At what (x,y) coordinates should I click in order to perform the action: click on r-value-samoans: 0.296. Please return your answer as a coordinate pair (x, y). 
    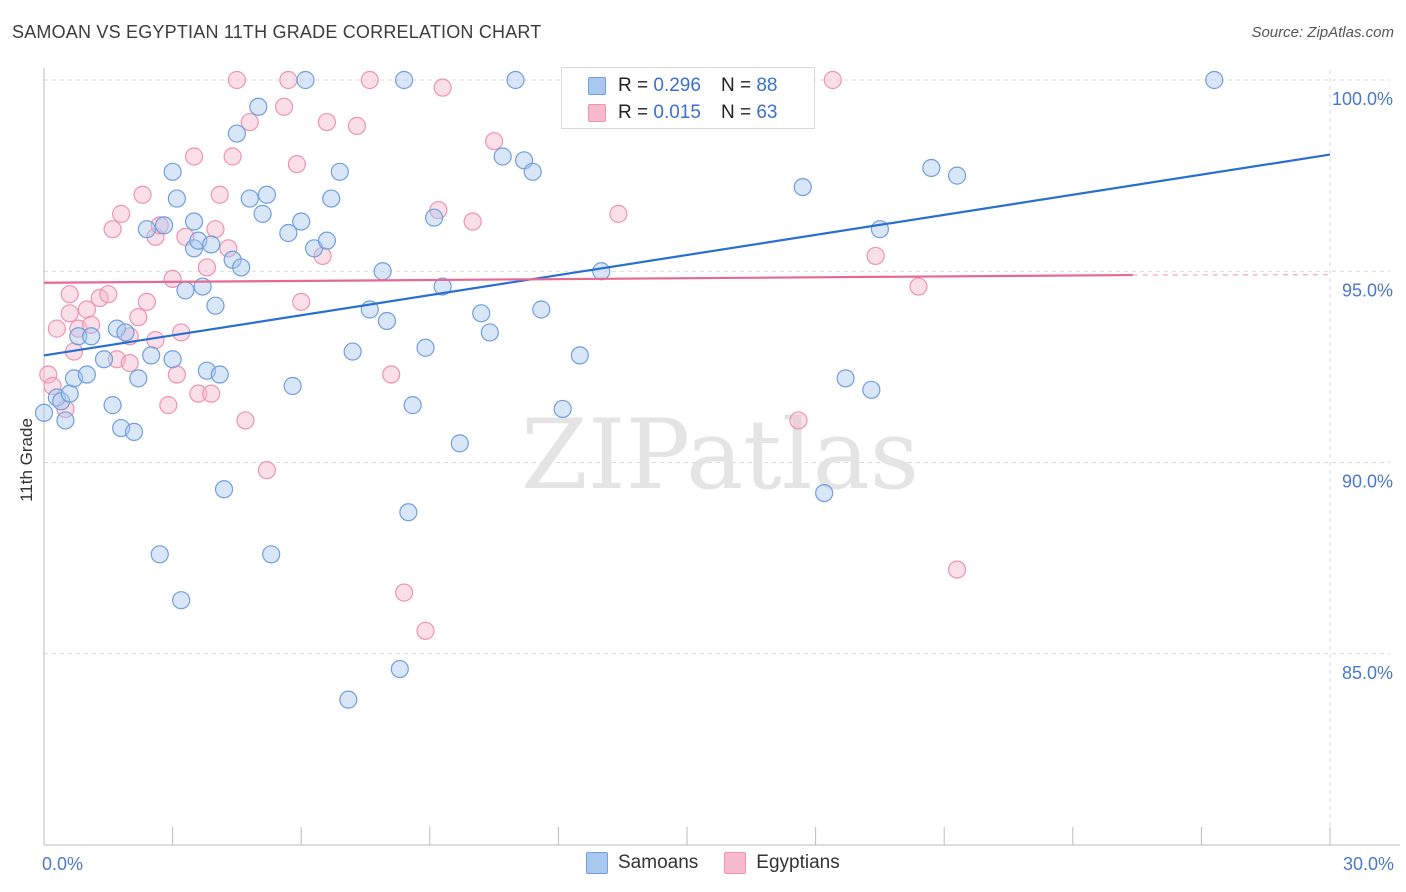
    Looking at the image, I should click on (677, 85).